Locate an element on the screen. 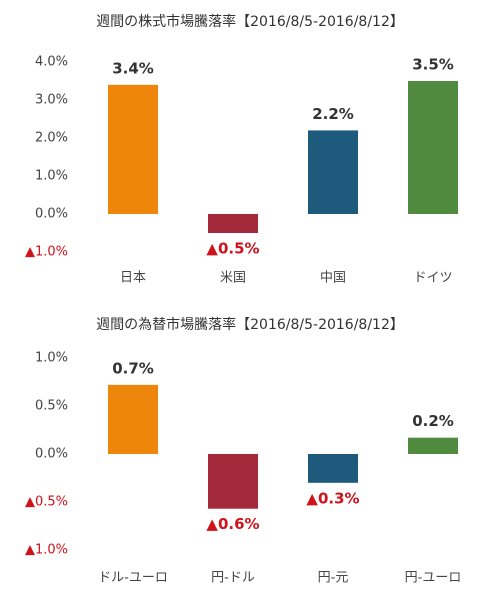  chart-title: 週間の為替市場騰落率【2016/8/5-2016/8/12】 is located at coordinates (250, 324).